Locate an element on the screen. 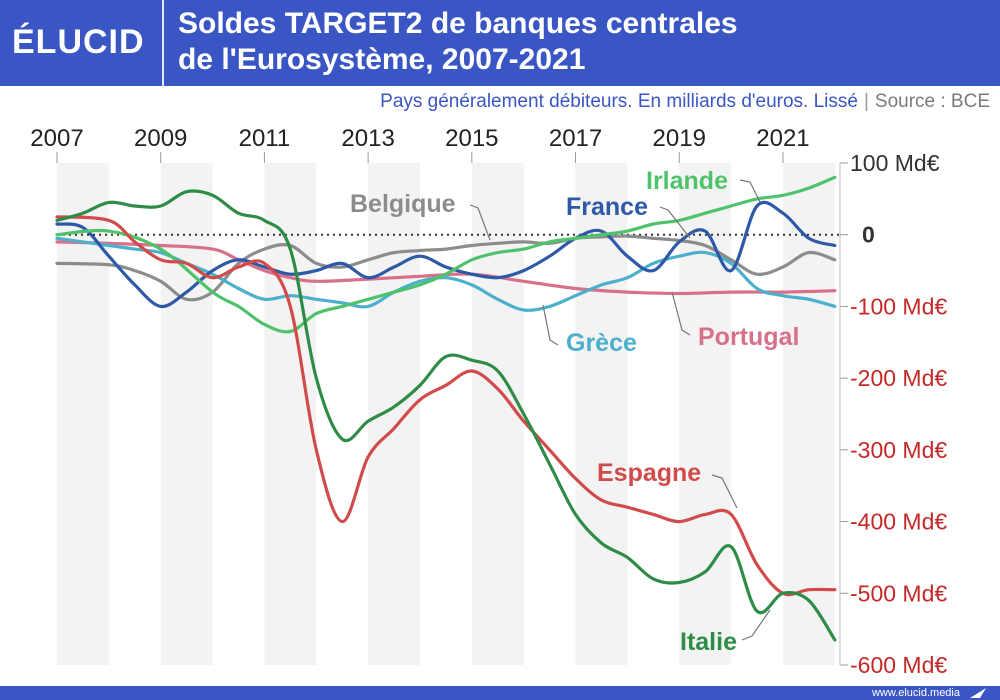 The width and height of the screenshot is (1000, 700). x-tick-label: 2015 is located at coordinates (471, 138).